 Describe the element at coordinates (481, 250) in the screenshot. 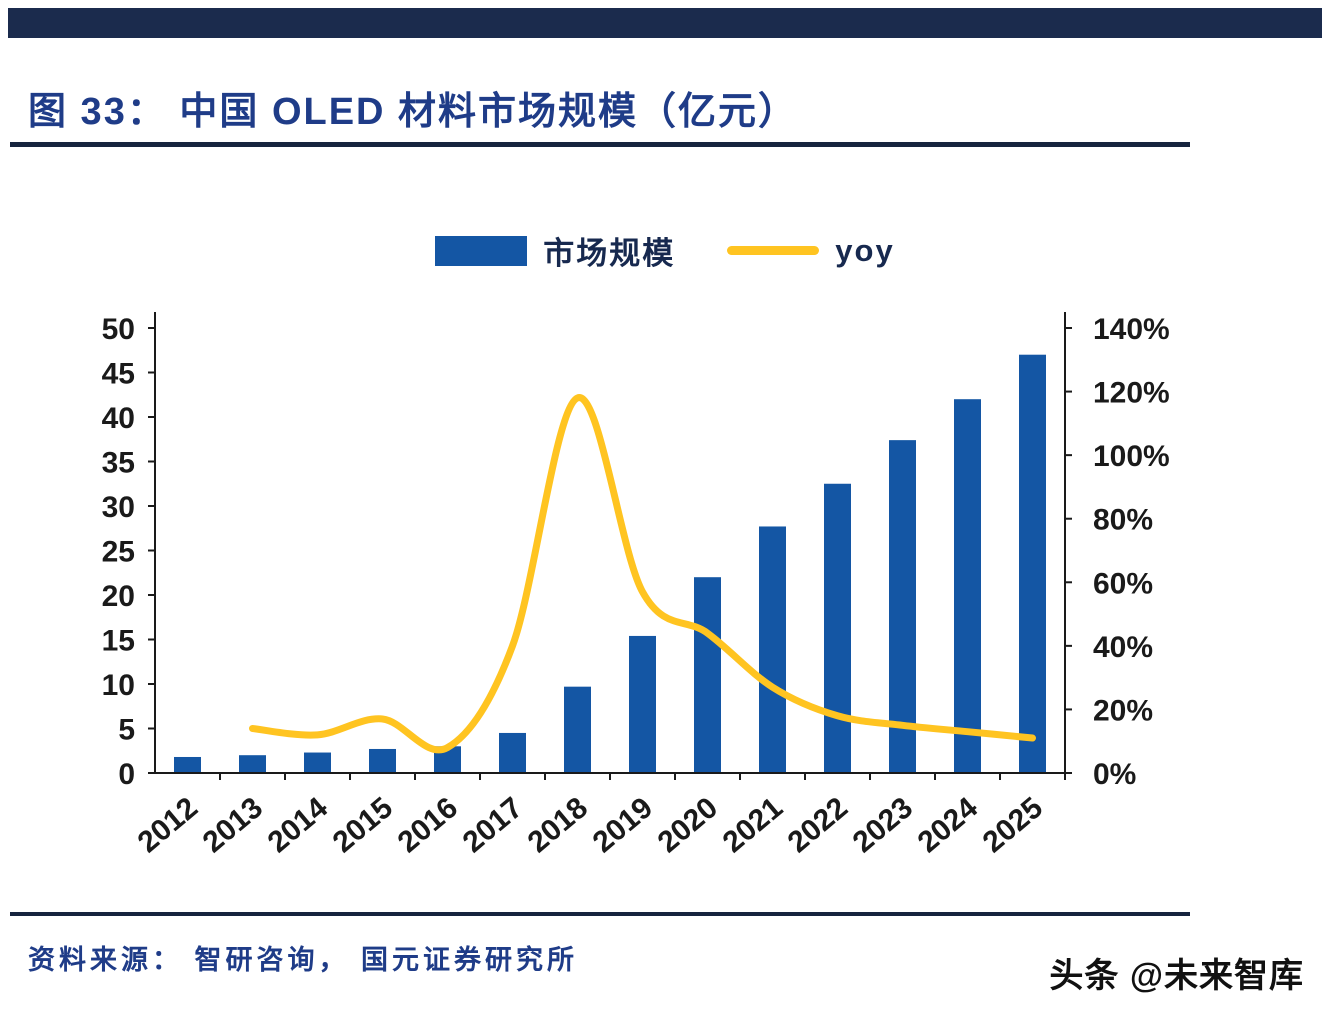

I see `legend-bar-swatch` at that location.